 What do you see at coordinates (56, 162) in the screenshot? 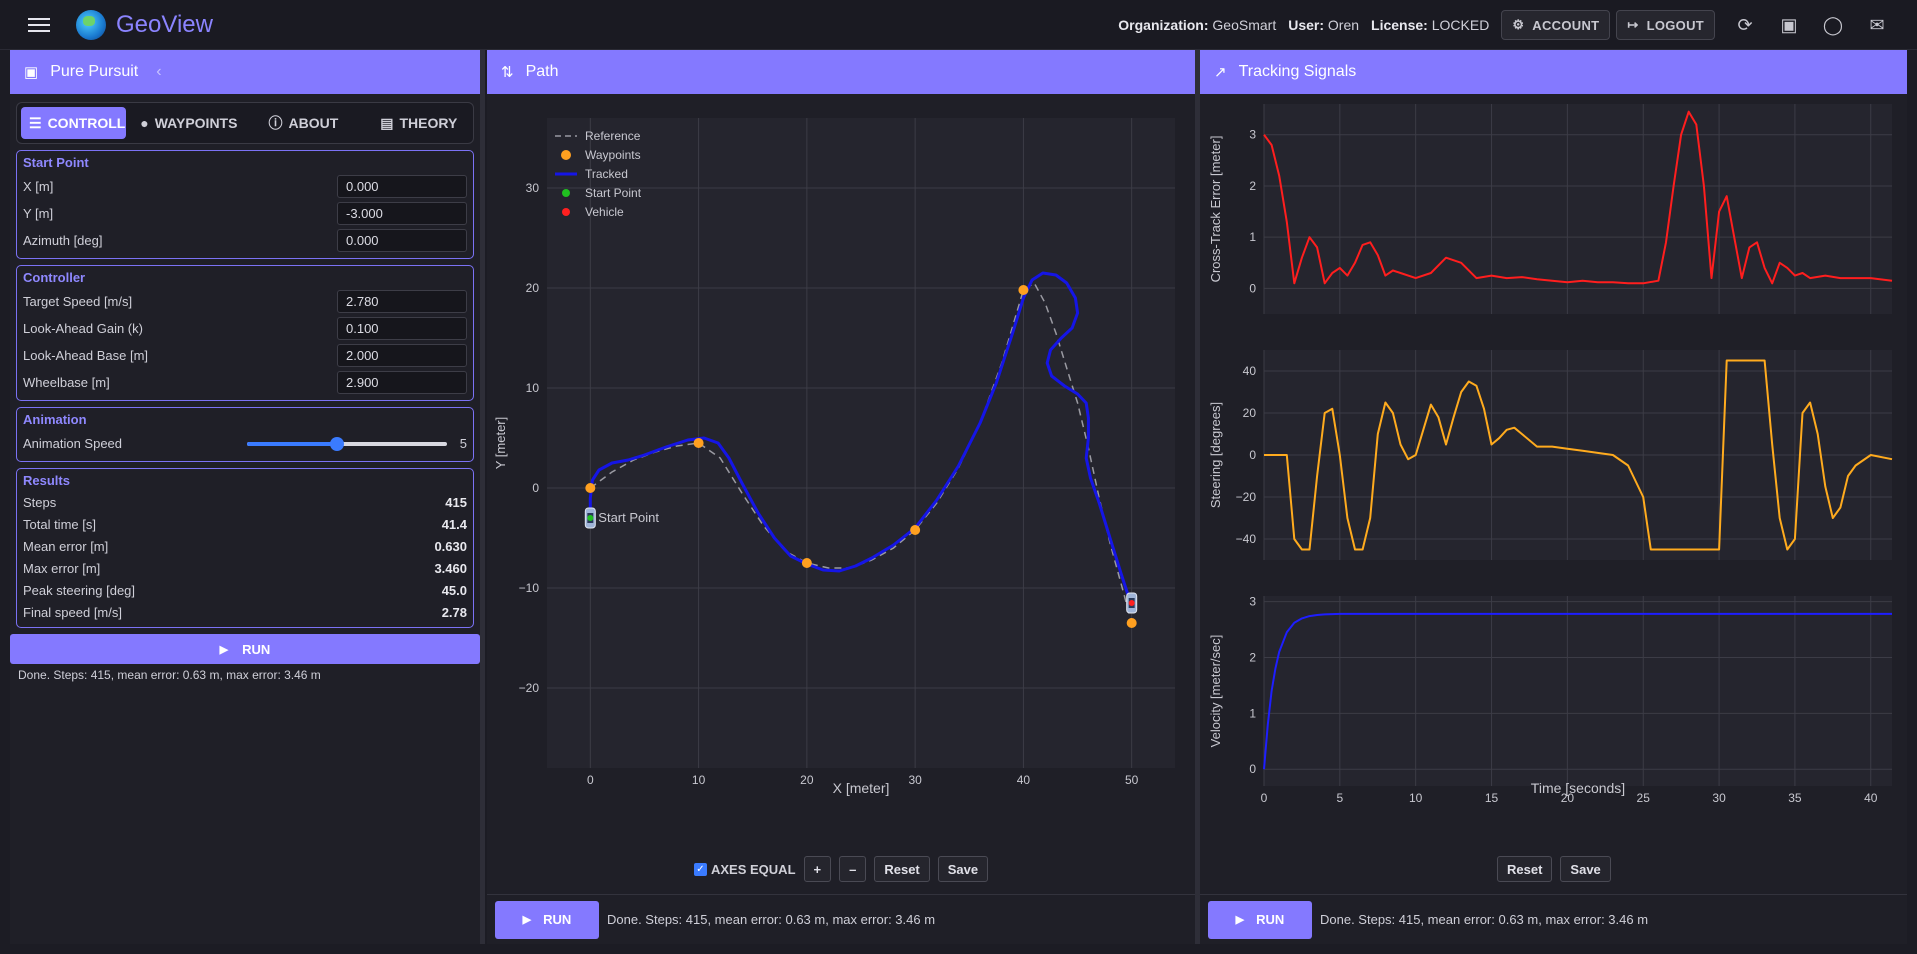
I see `group-title: Start Point` at bounding box center [56, 162].